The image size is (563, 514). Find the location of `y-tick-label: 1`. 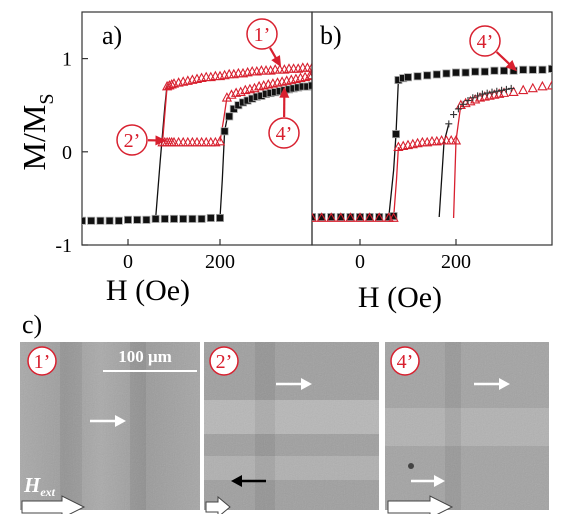

y-tick-label: 1 is located at coordinates (67, 60).